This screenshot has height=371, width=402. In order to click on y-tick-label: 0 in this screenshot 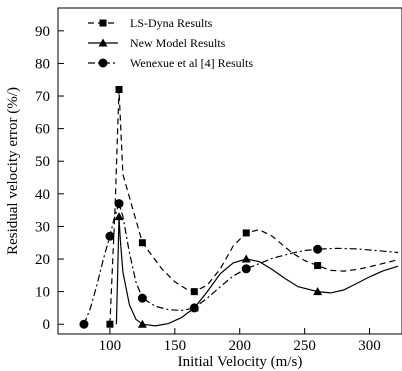, I will do `click(47, 325)`.